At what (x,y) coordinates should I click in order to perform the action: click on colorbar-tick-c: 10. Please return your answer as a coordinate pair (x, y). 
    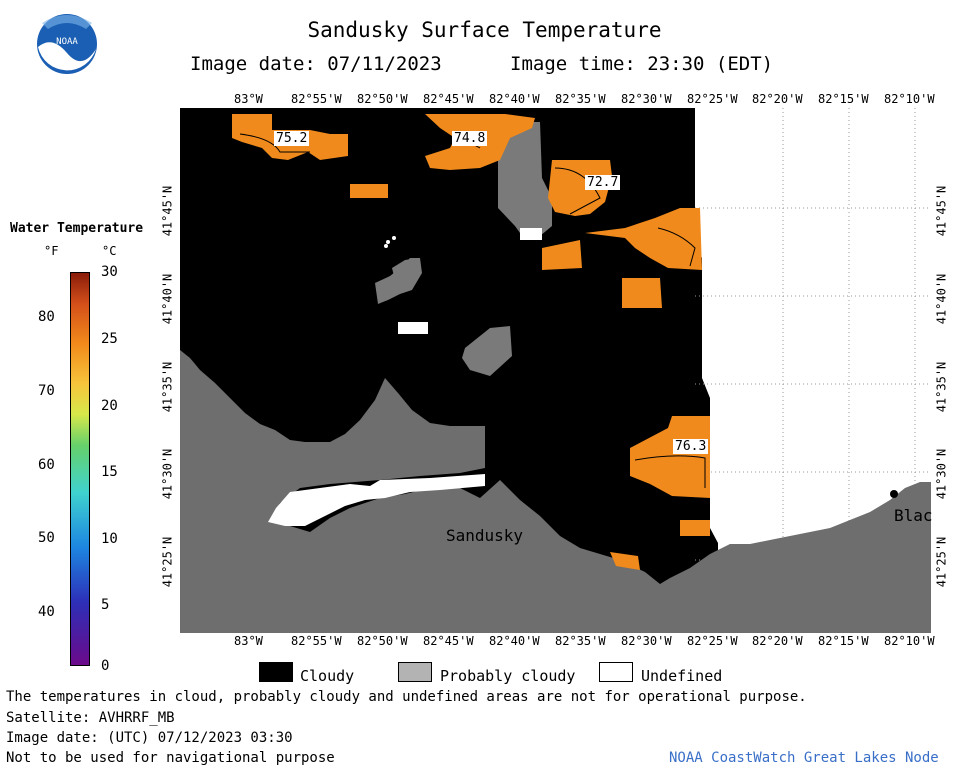
    Looking at the image, I should click on (109, 539).